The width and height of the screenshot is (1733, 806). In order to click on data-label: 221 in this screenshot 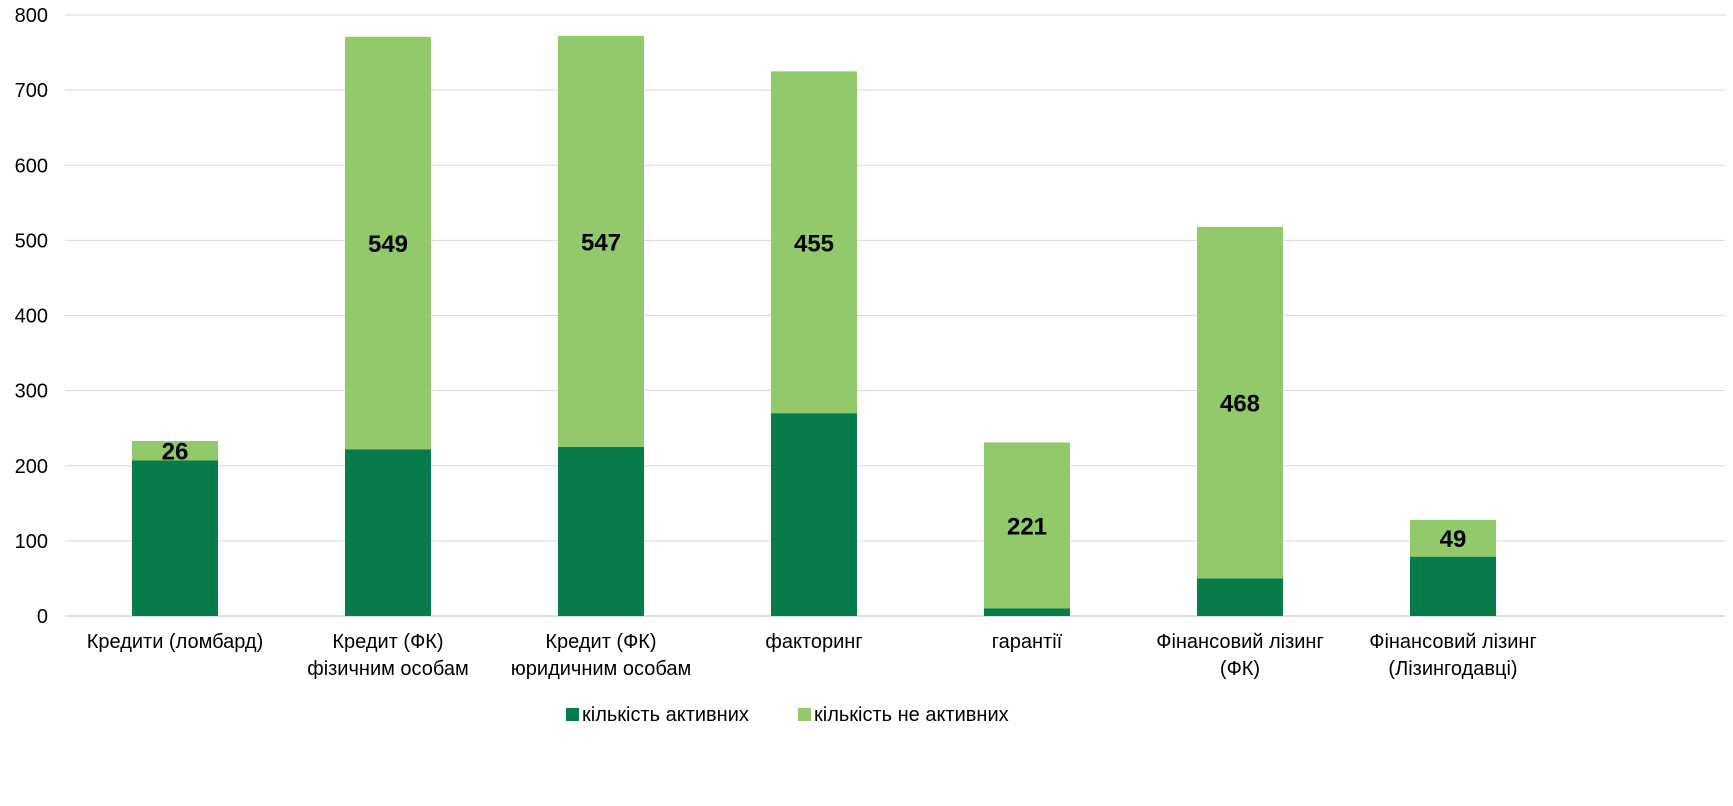, I will do `click(1027, 526)`.